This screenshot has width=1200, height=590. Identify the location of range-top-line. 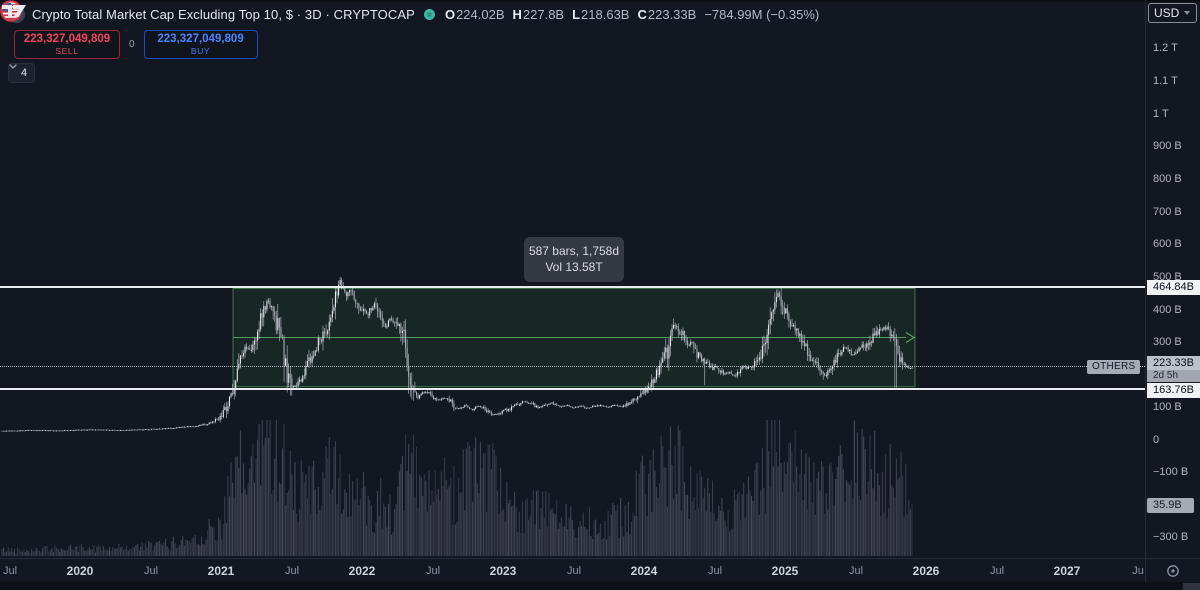
(572, 287).